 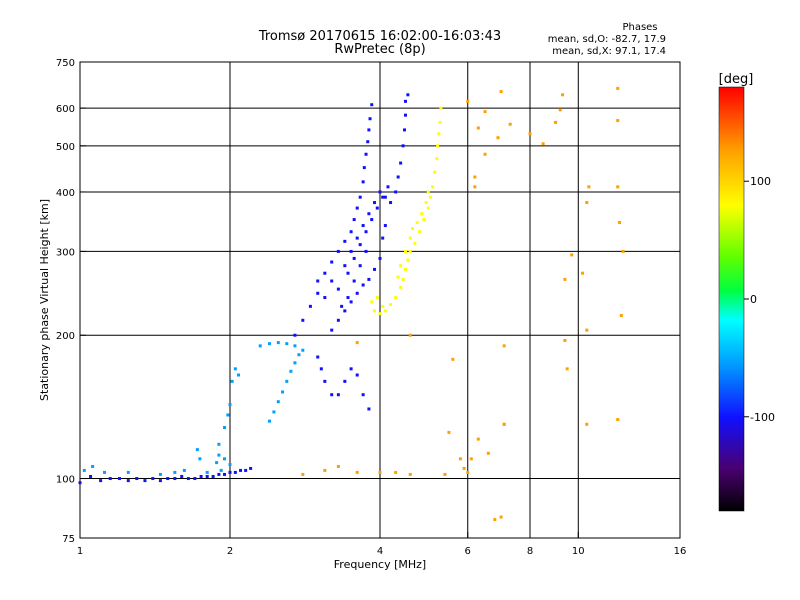 I want to click on colorbar-tick-label: 0, so click(x=753, y=299).